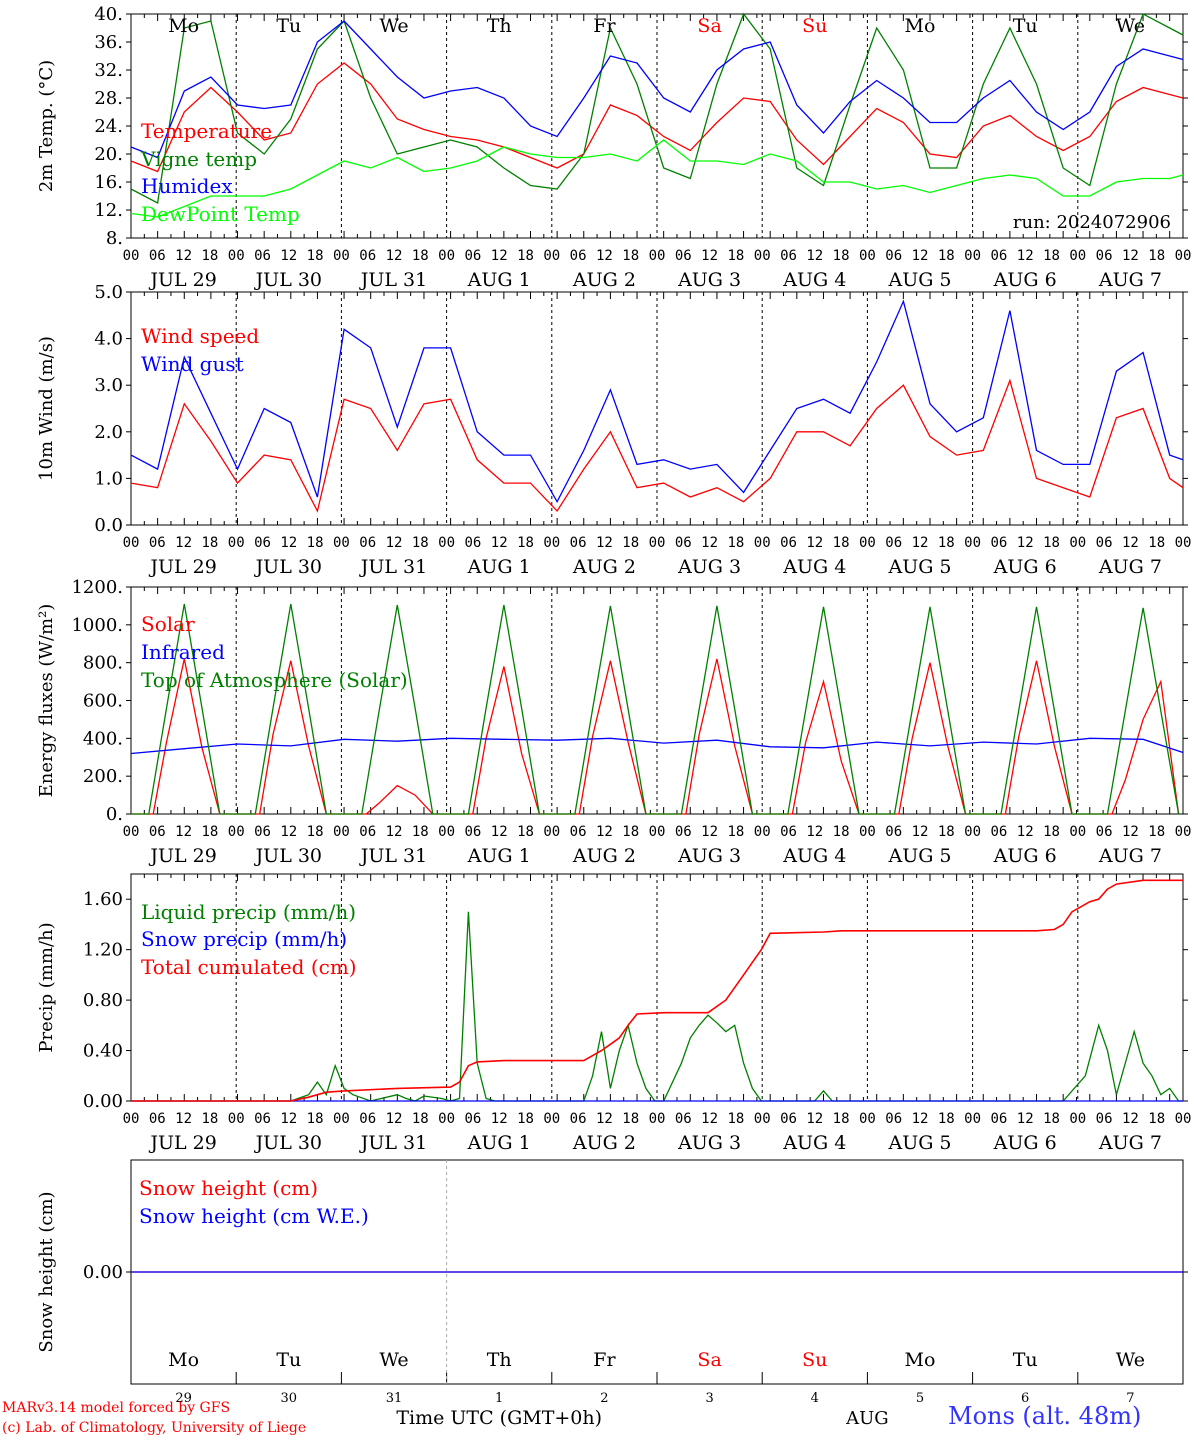  I want to click on legend-entry: Total cumulated (cm), so click(249, 967).